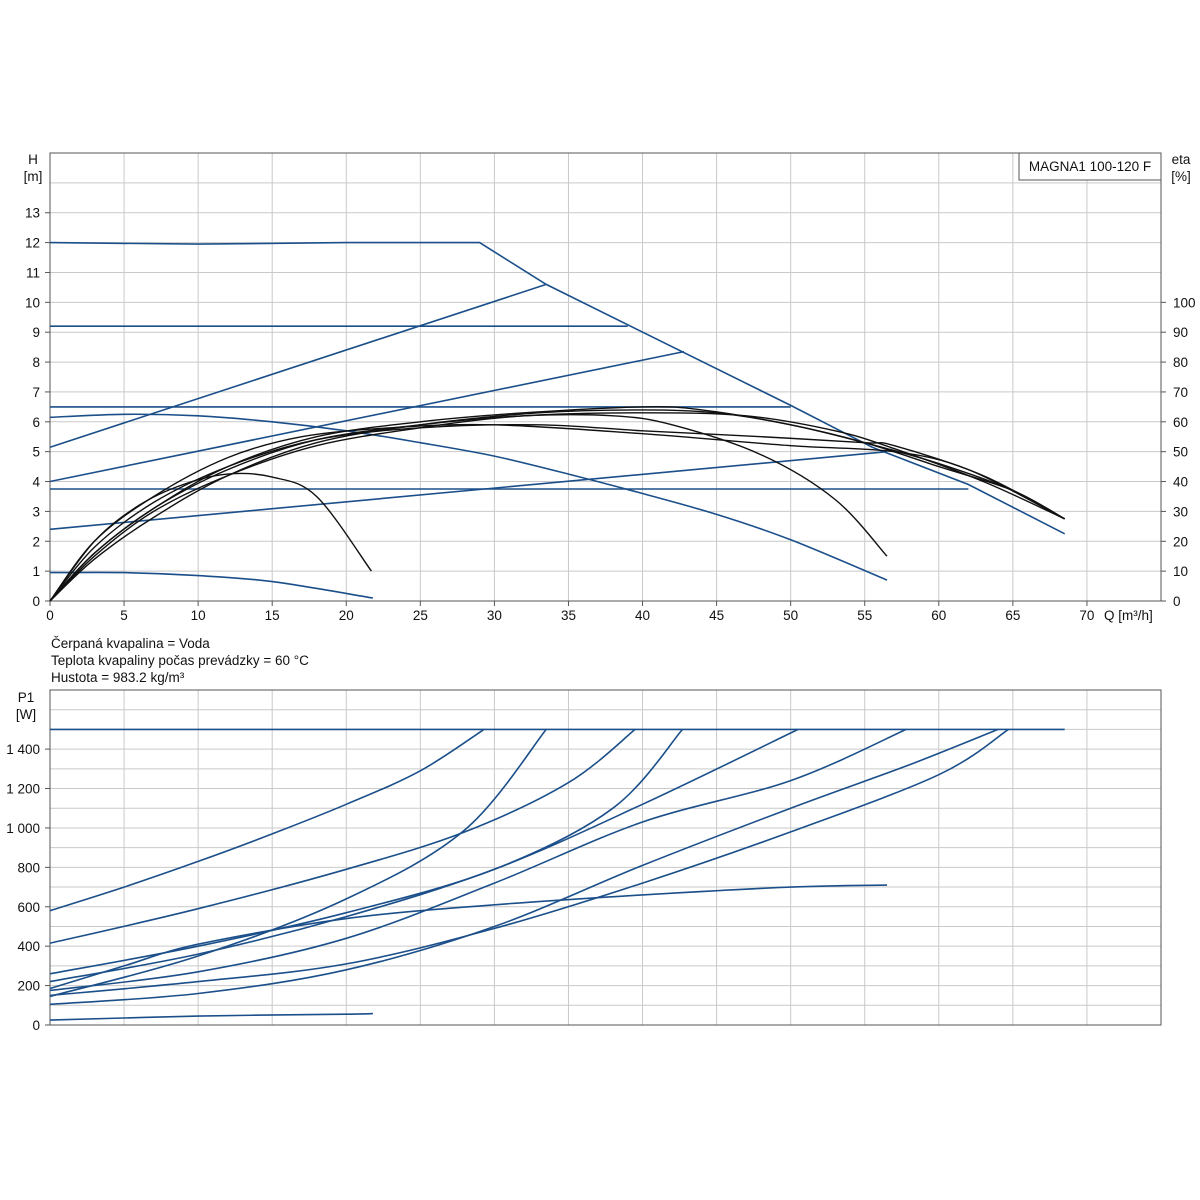 The height and width of the screenshot is (1200, 1200). Describe the element at coordinates (1181, 176) in the screenshot. I see `y2-axis-unit: [%]` at that location.